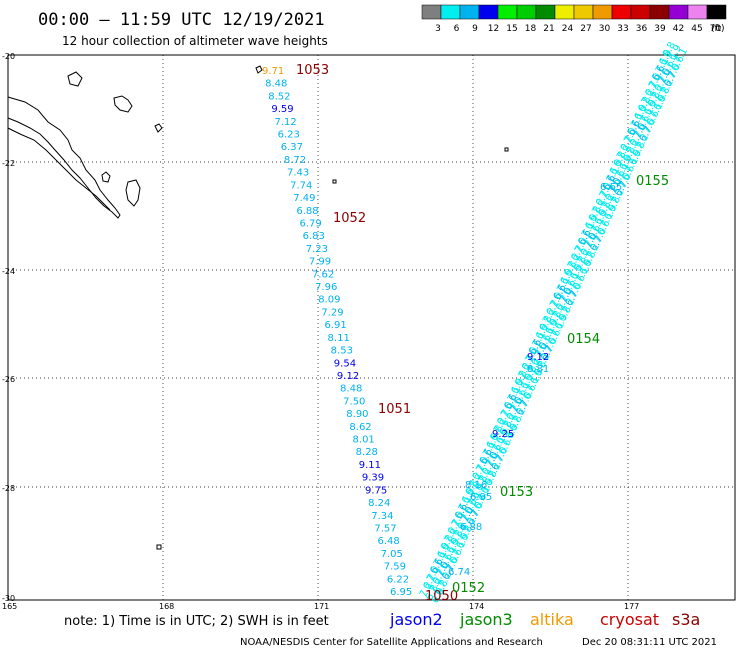 This screenshot has width=740, height=650. I want to click on map-title: 00:00 – 11:59 UTC 12/19/2021, so click(181, 20).